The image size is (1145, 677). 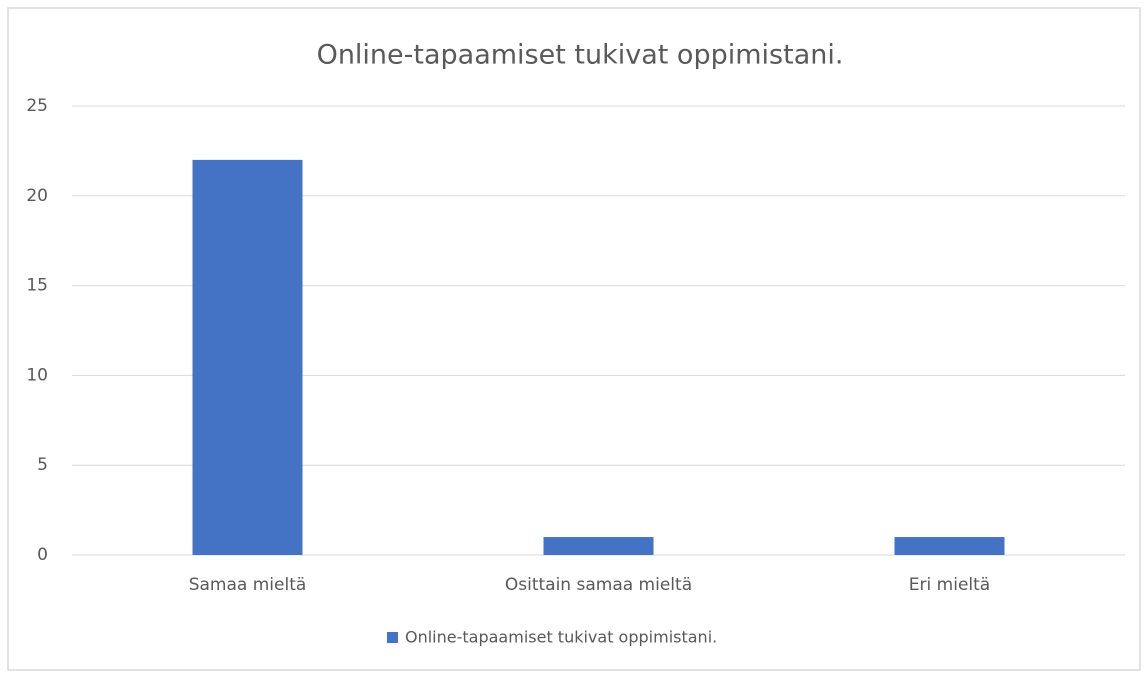 I want to click on chart-title: Online-tapaamiset tukivat oppimistani., so click(x=580, y=55).